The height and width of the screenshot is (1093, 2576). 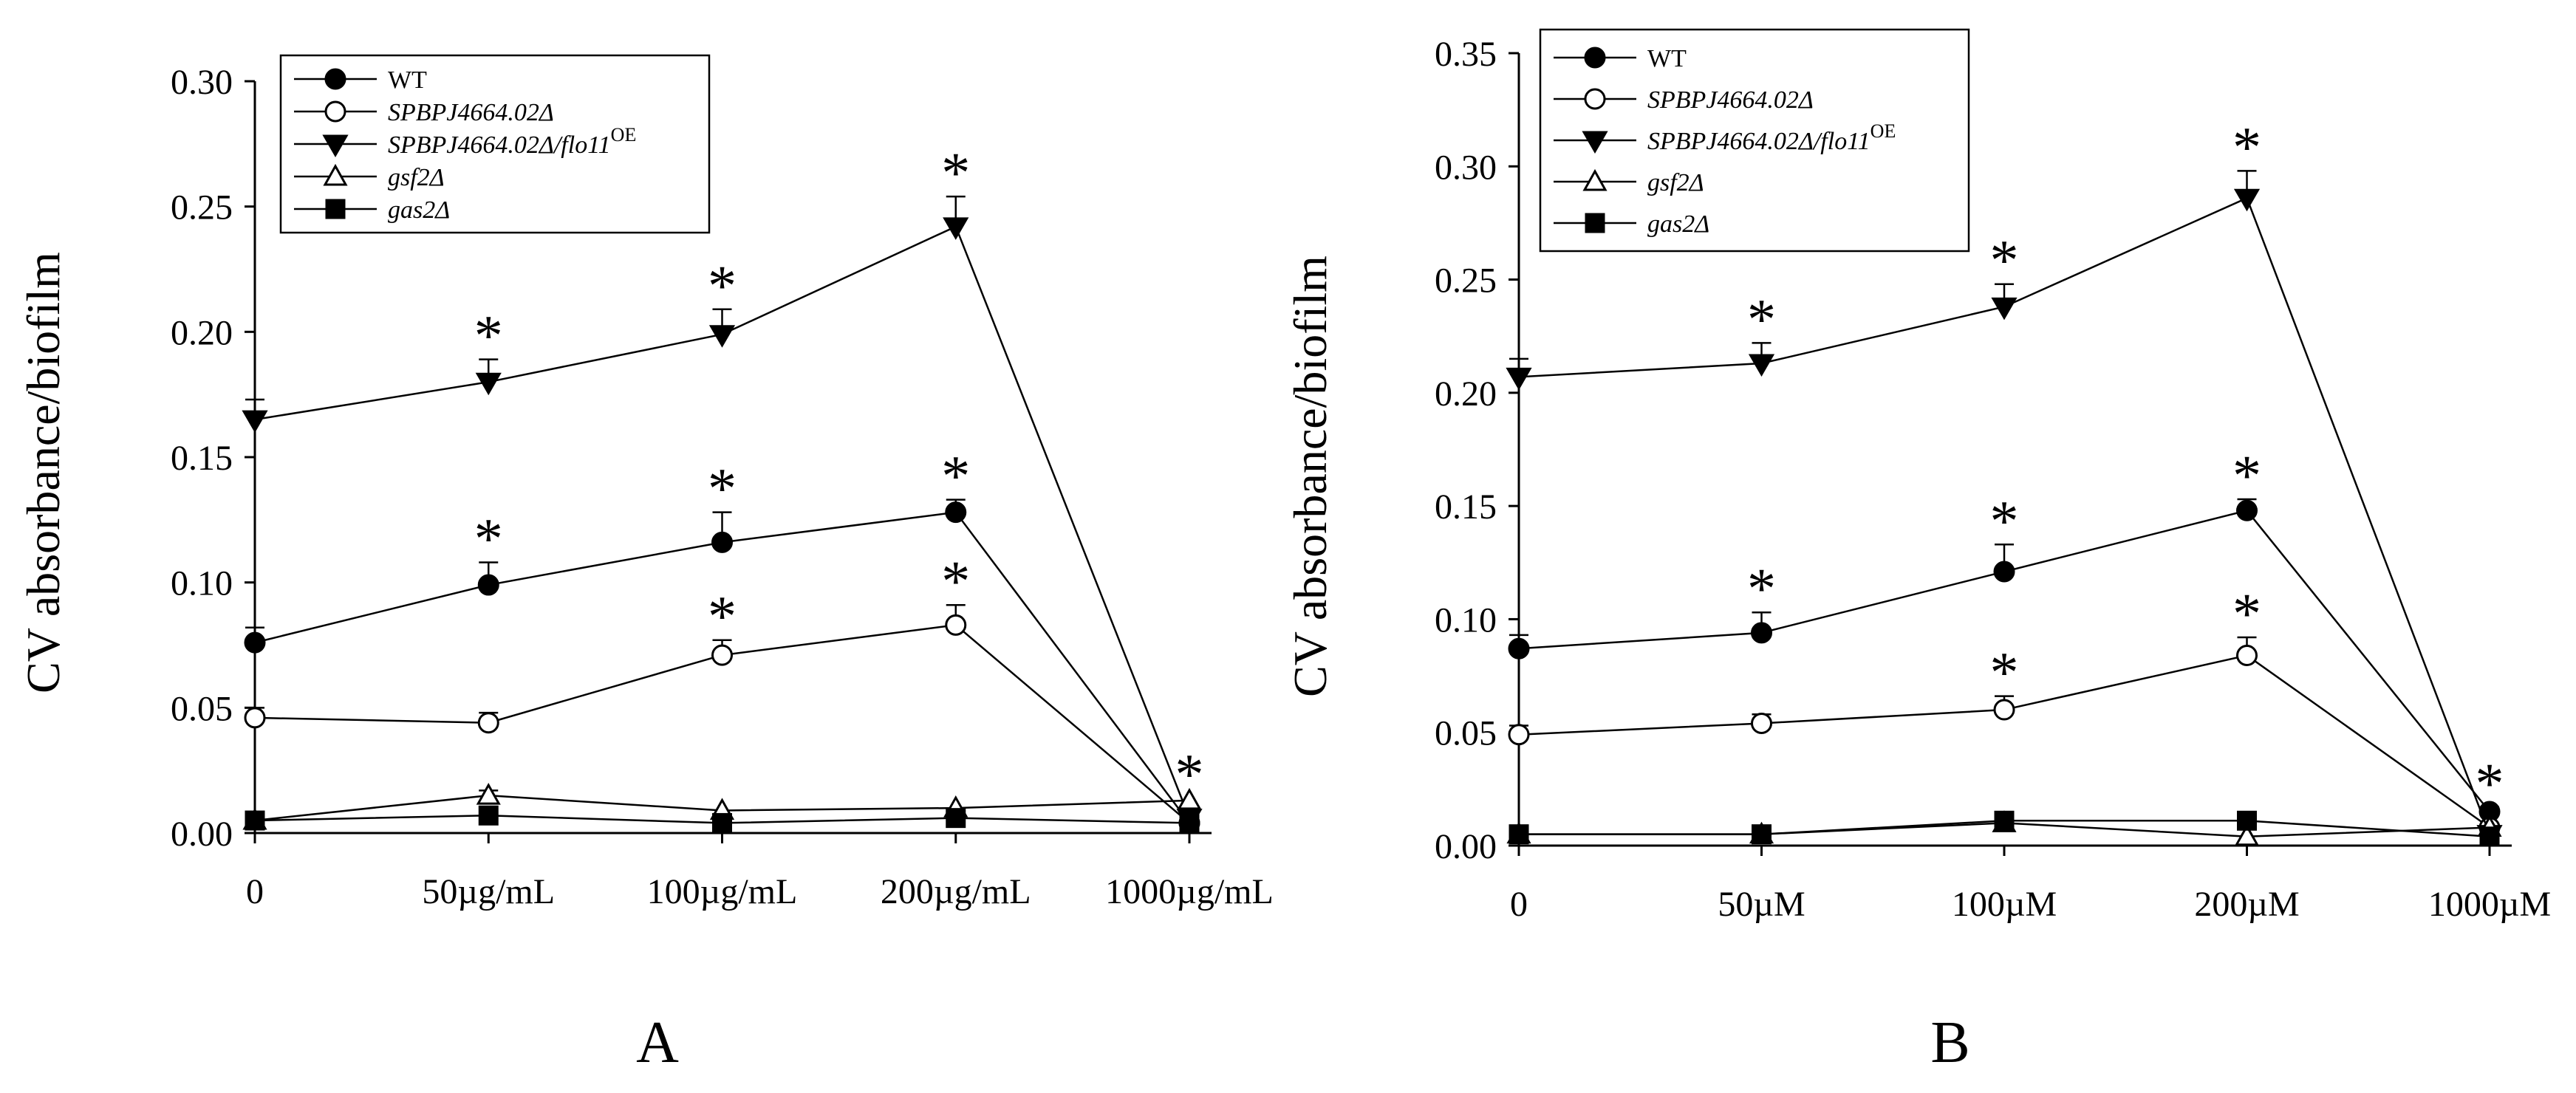 What do you see at coordinates (369, 177) in the screenshot?
I see `legend-item-gsf2: gsf2Δ` at bounding box center [369, 177].